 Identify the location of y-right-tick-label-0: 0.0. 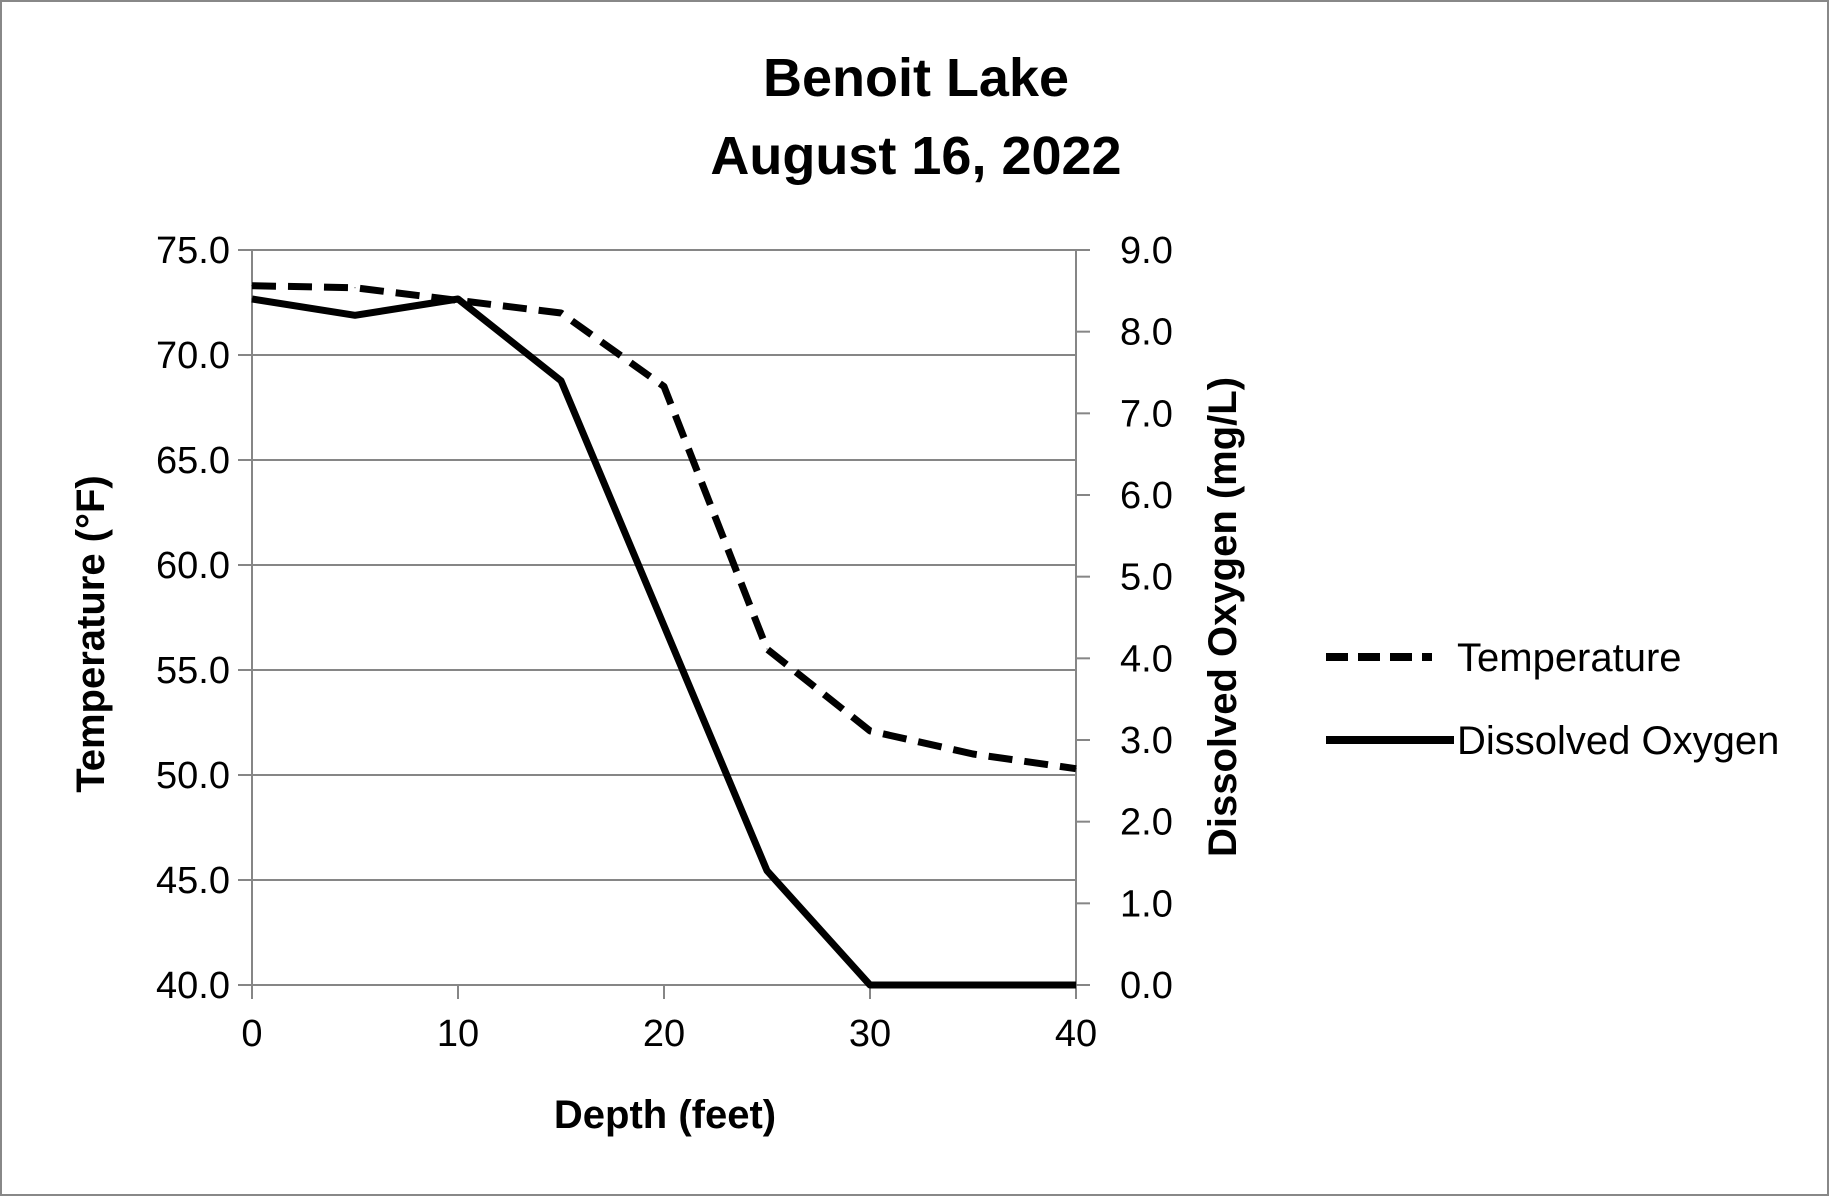
(1146, 986).